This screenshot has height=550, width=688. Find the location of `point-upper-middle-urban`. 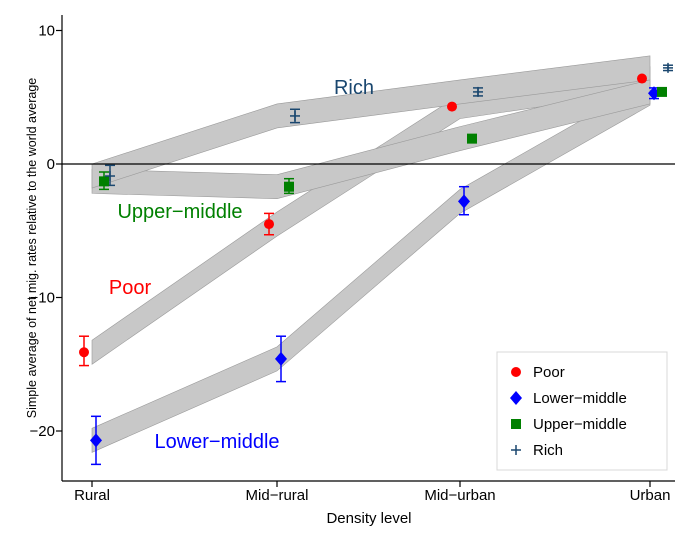

point-upper-middle-urban is located at coordinates (662, 91).